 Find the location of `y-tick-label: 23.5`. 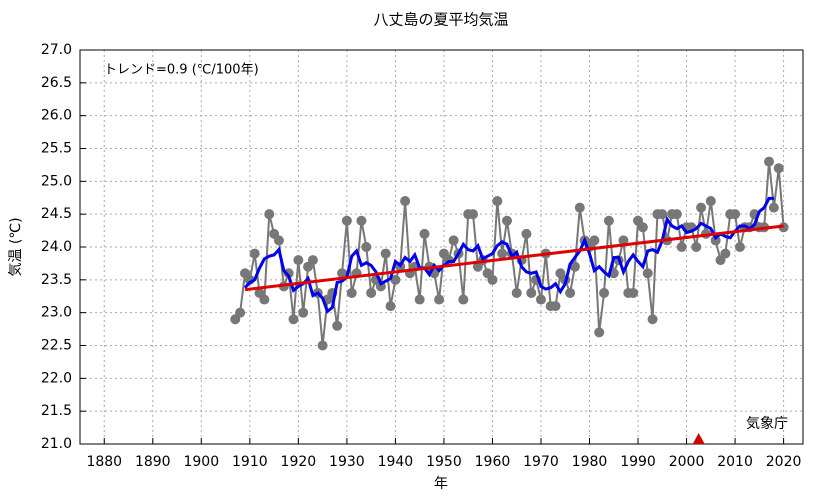

y-tick-label: 23.5 is located at coordinates (56, 280).